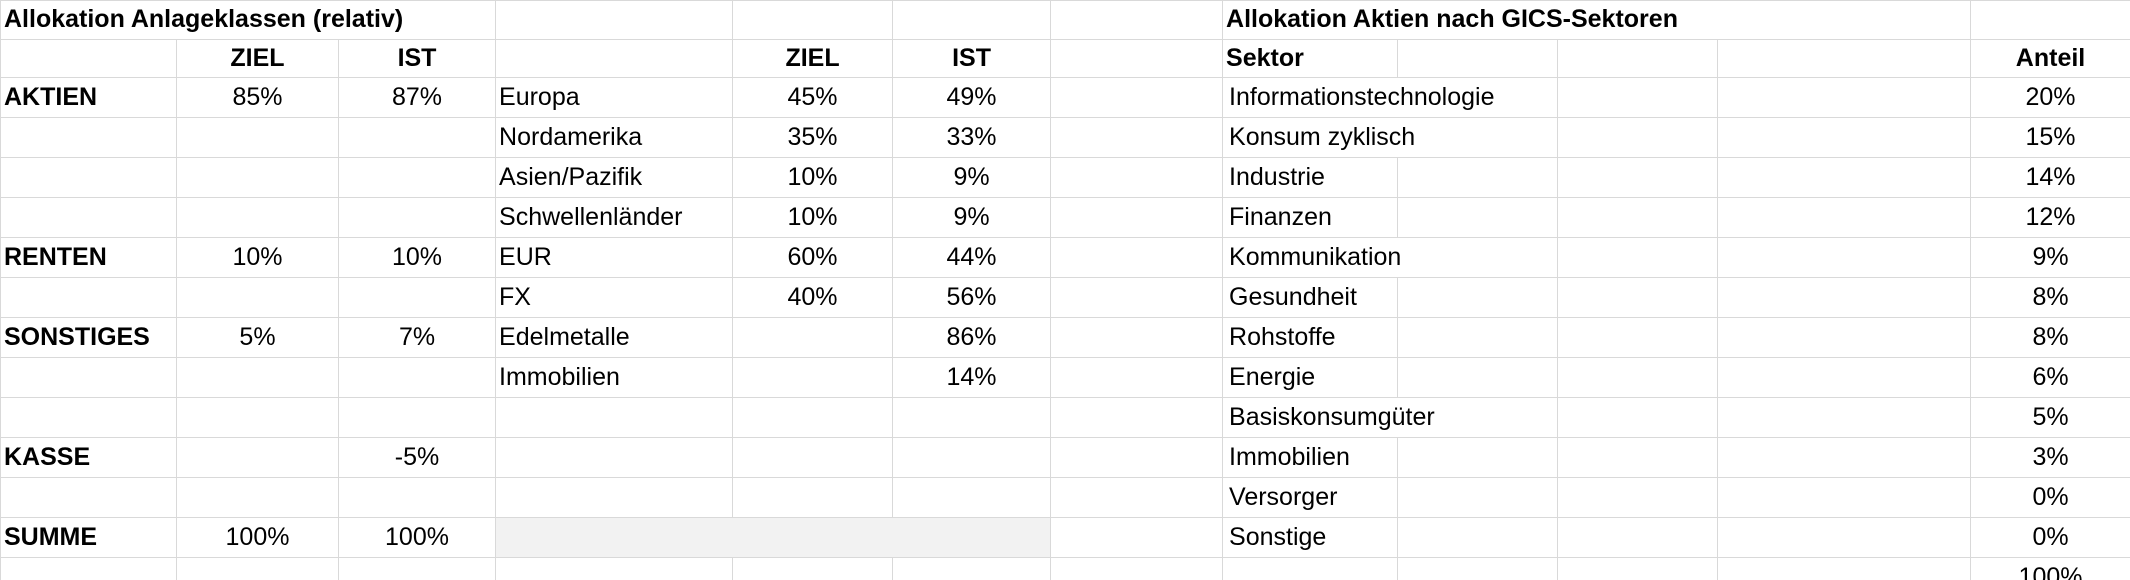 The height and width of the screenshot is (580, 2130). What do you see at coordinates (2050, 418) in the screenshot?
I see `cell-anteil-basiskonsumgueter: 5%` at bounding box center [2050, 418].